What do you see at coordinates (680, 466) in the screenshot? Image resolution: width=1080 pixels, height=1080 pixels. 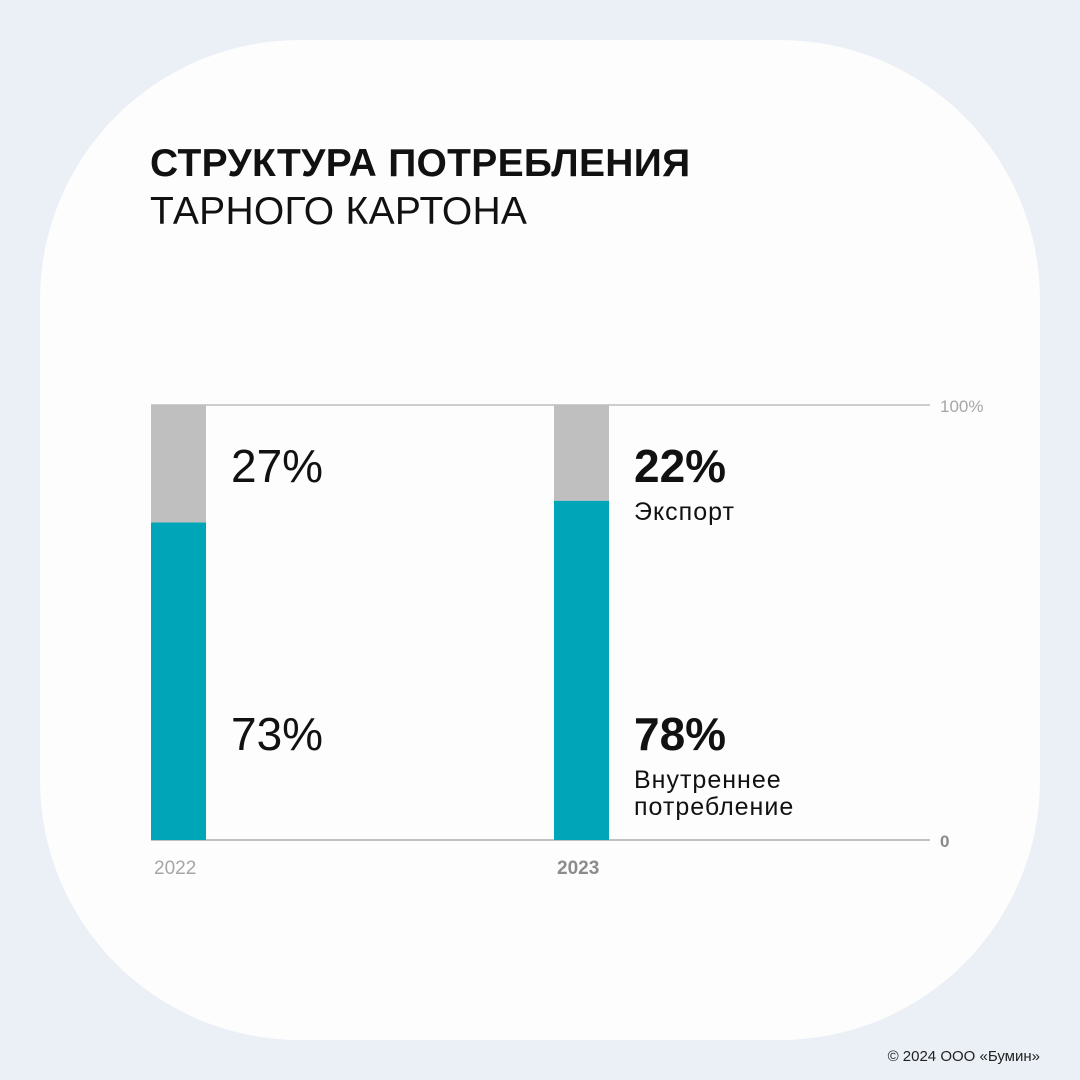 I see `data-label-export-2023: 22%` at bounding box center [680, 466].